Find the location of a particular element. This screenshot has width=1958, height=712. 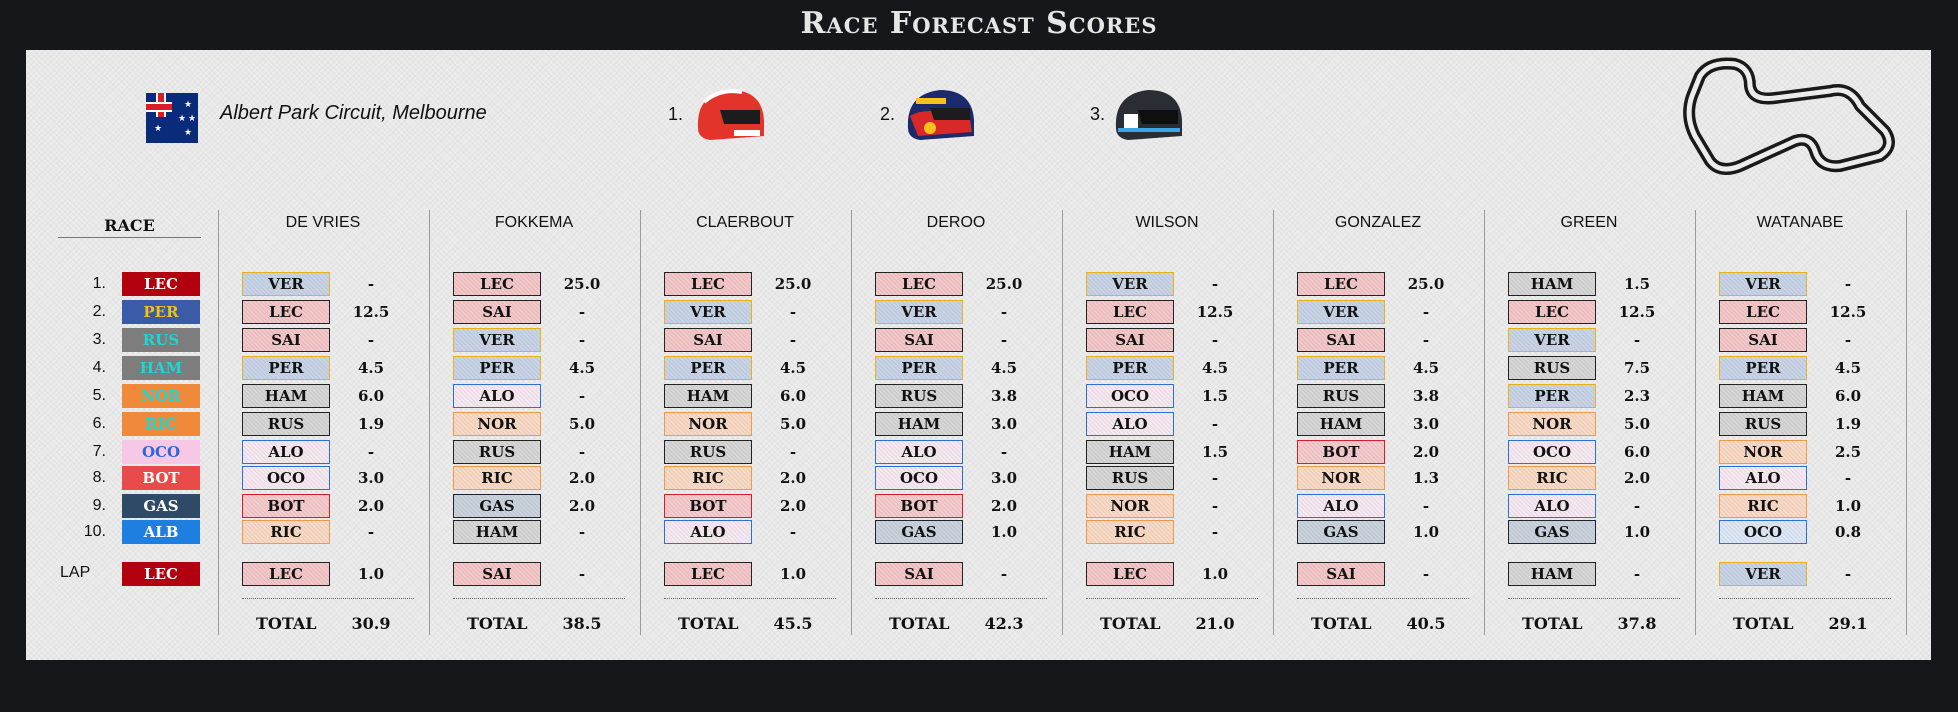

total-score: 42.3 is located at coordinates (1004, 623).